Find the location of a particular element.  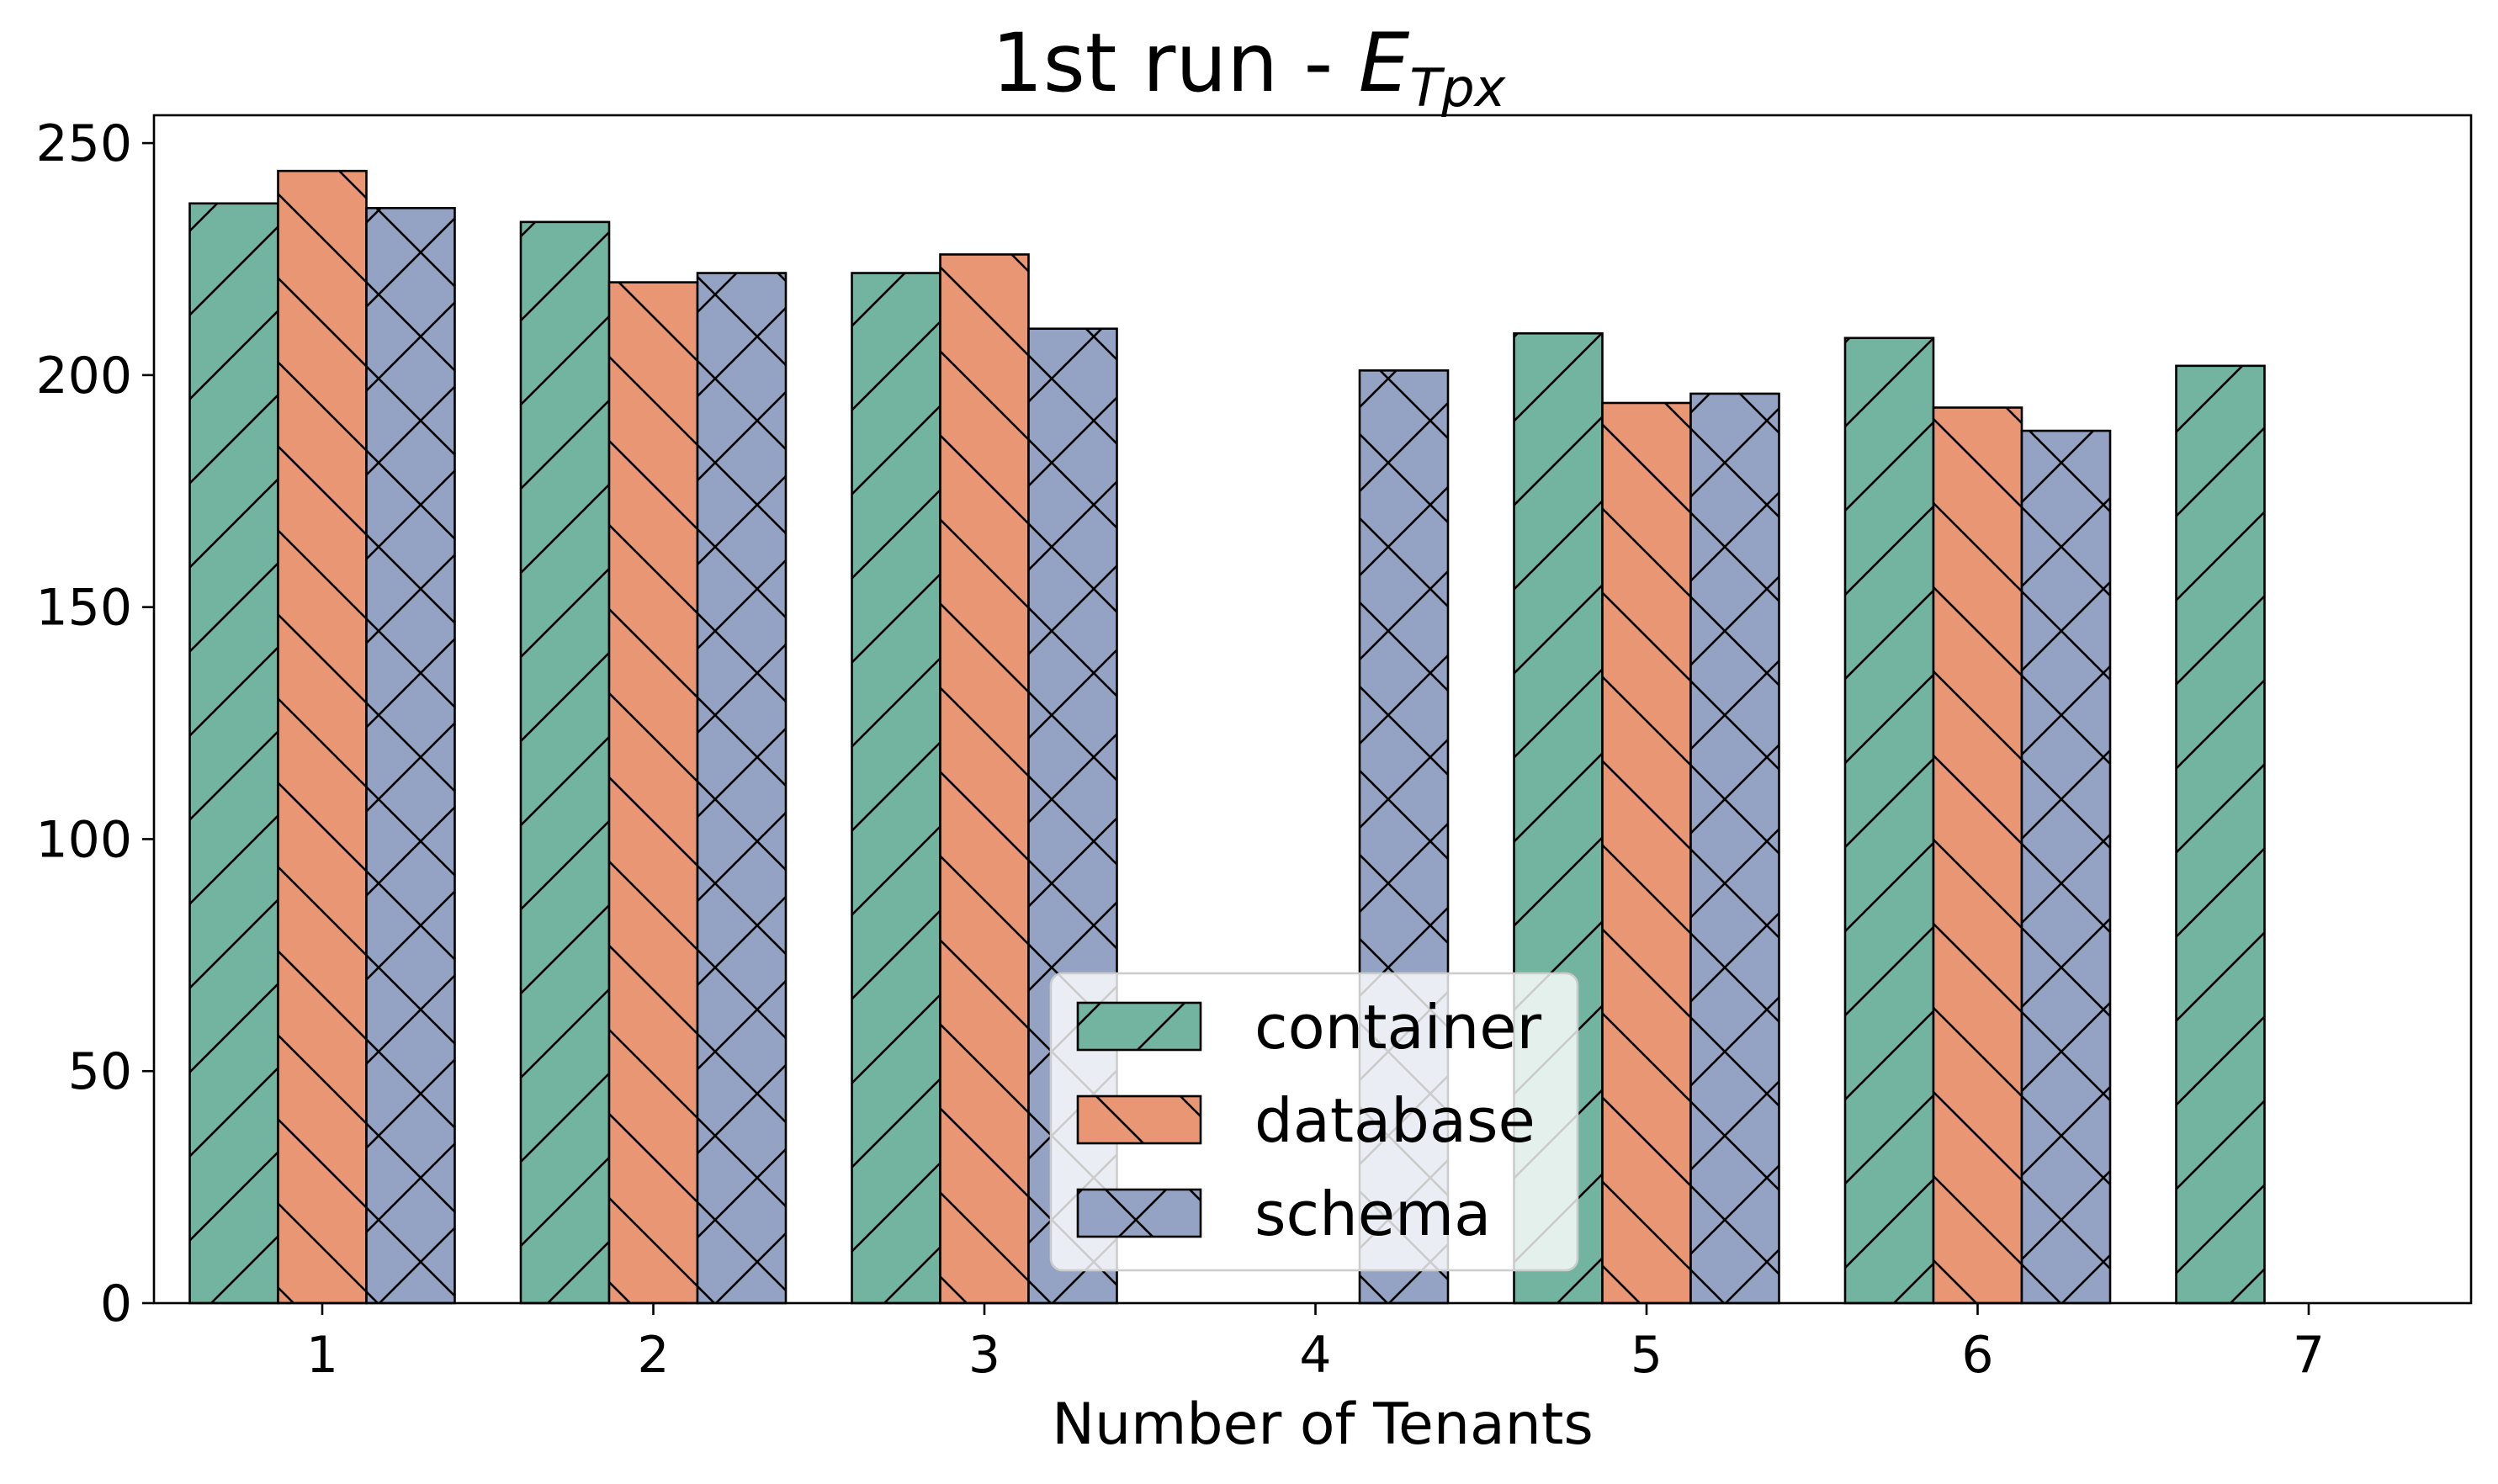

x-tick-label: 6 is located at coordinates (1977, 1355).